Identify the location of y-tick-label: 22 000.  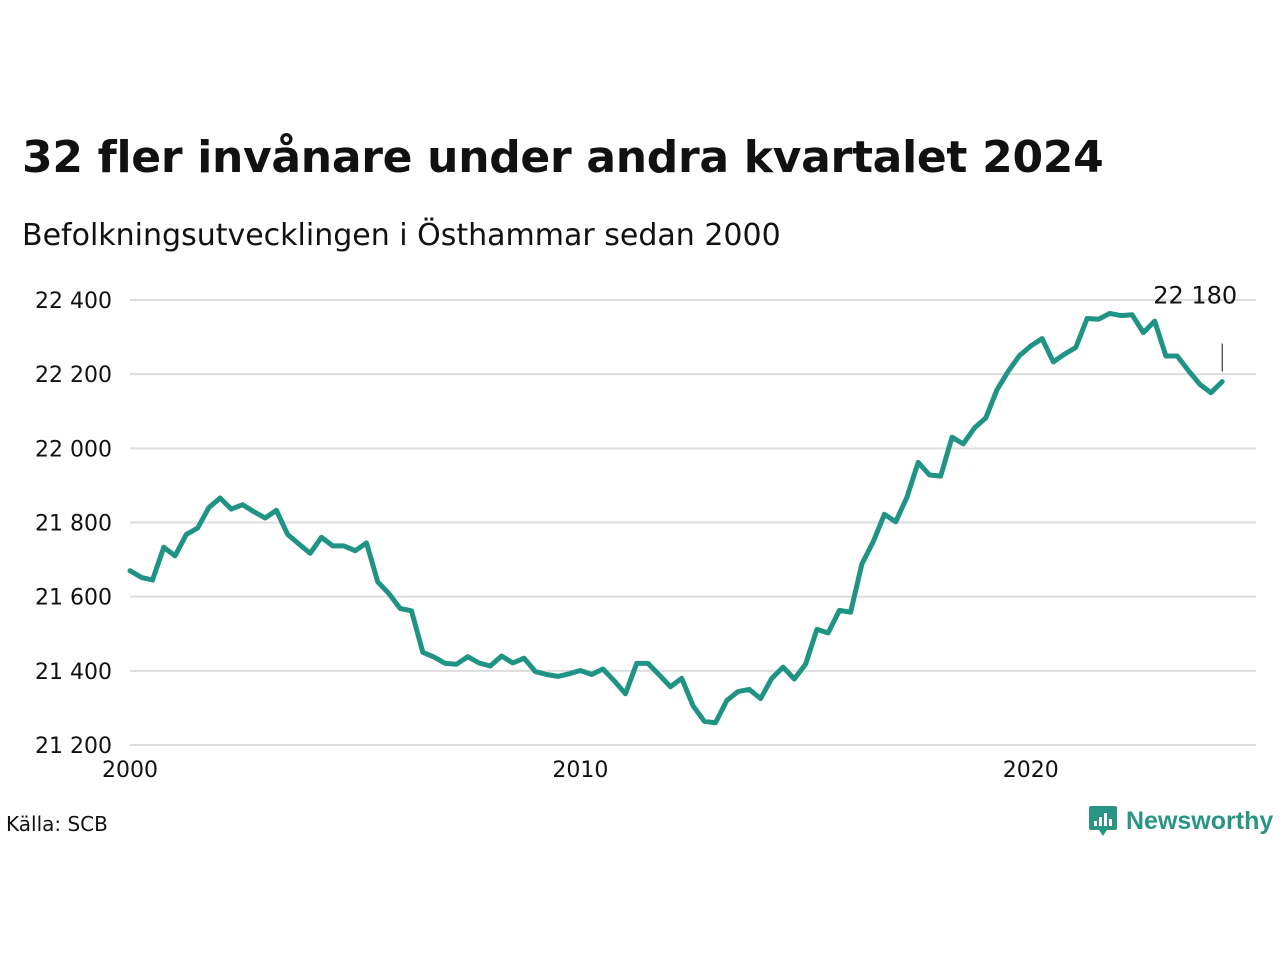
(73, 449).